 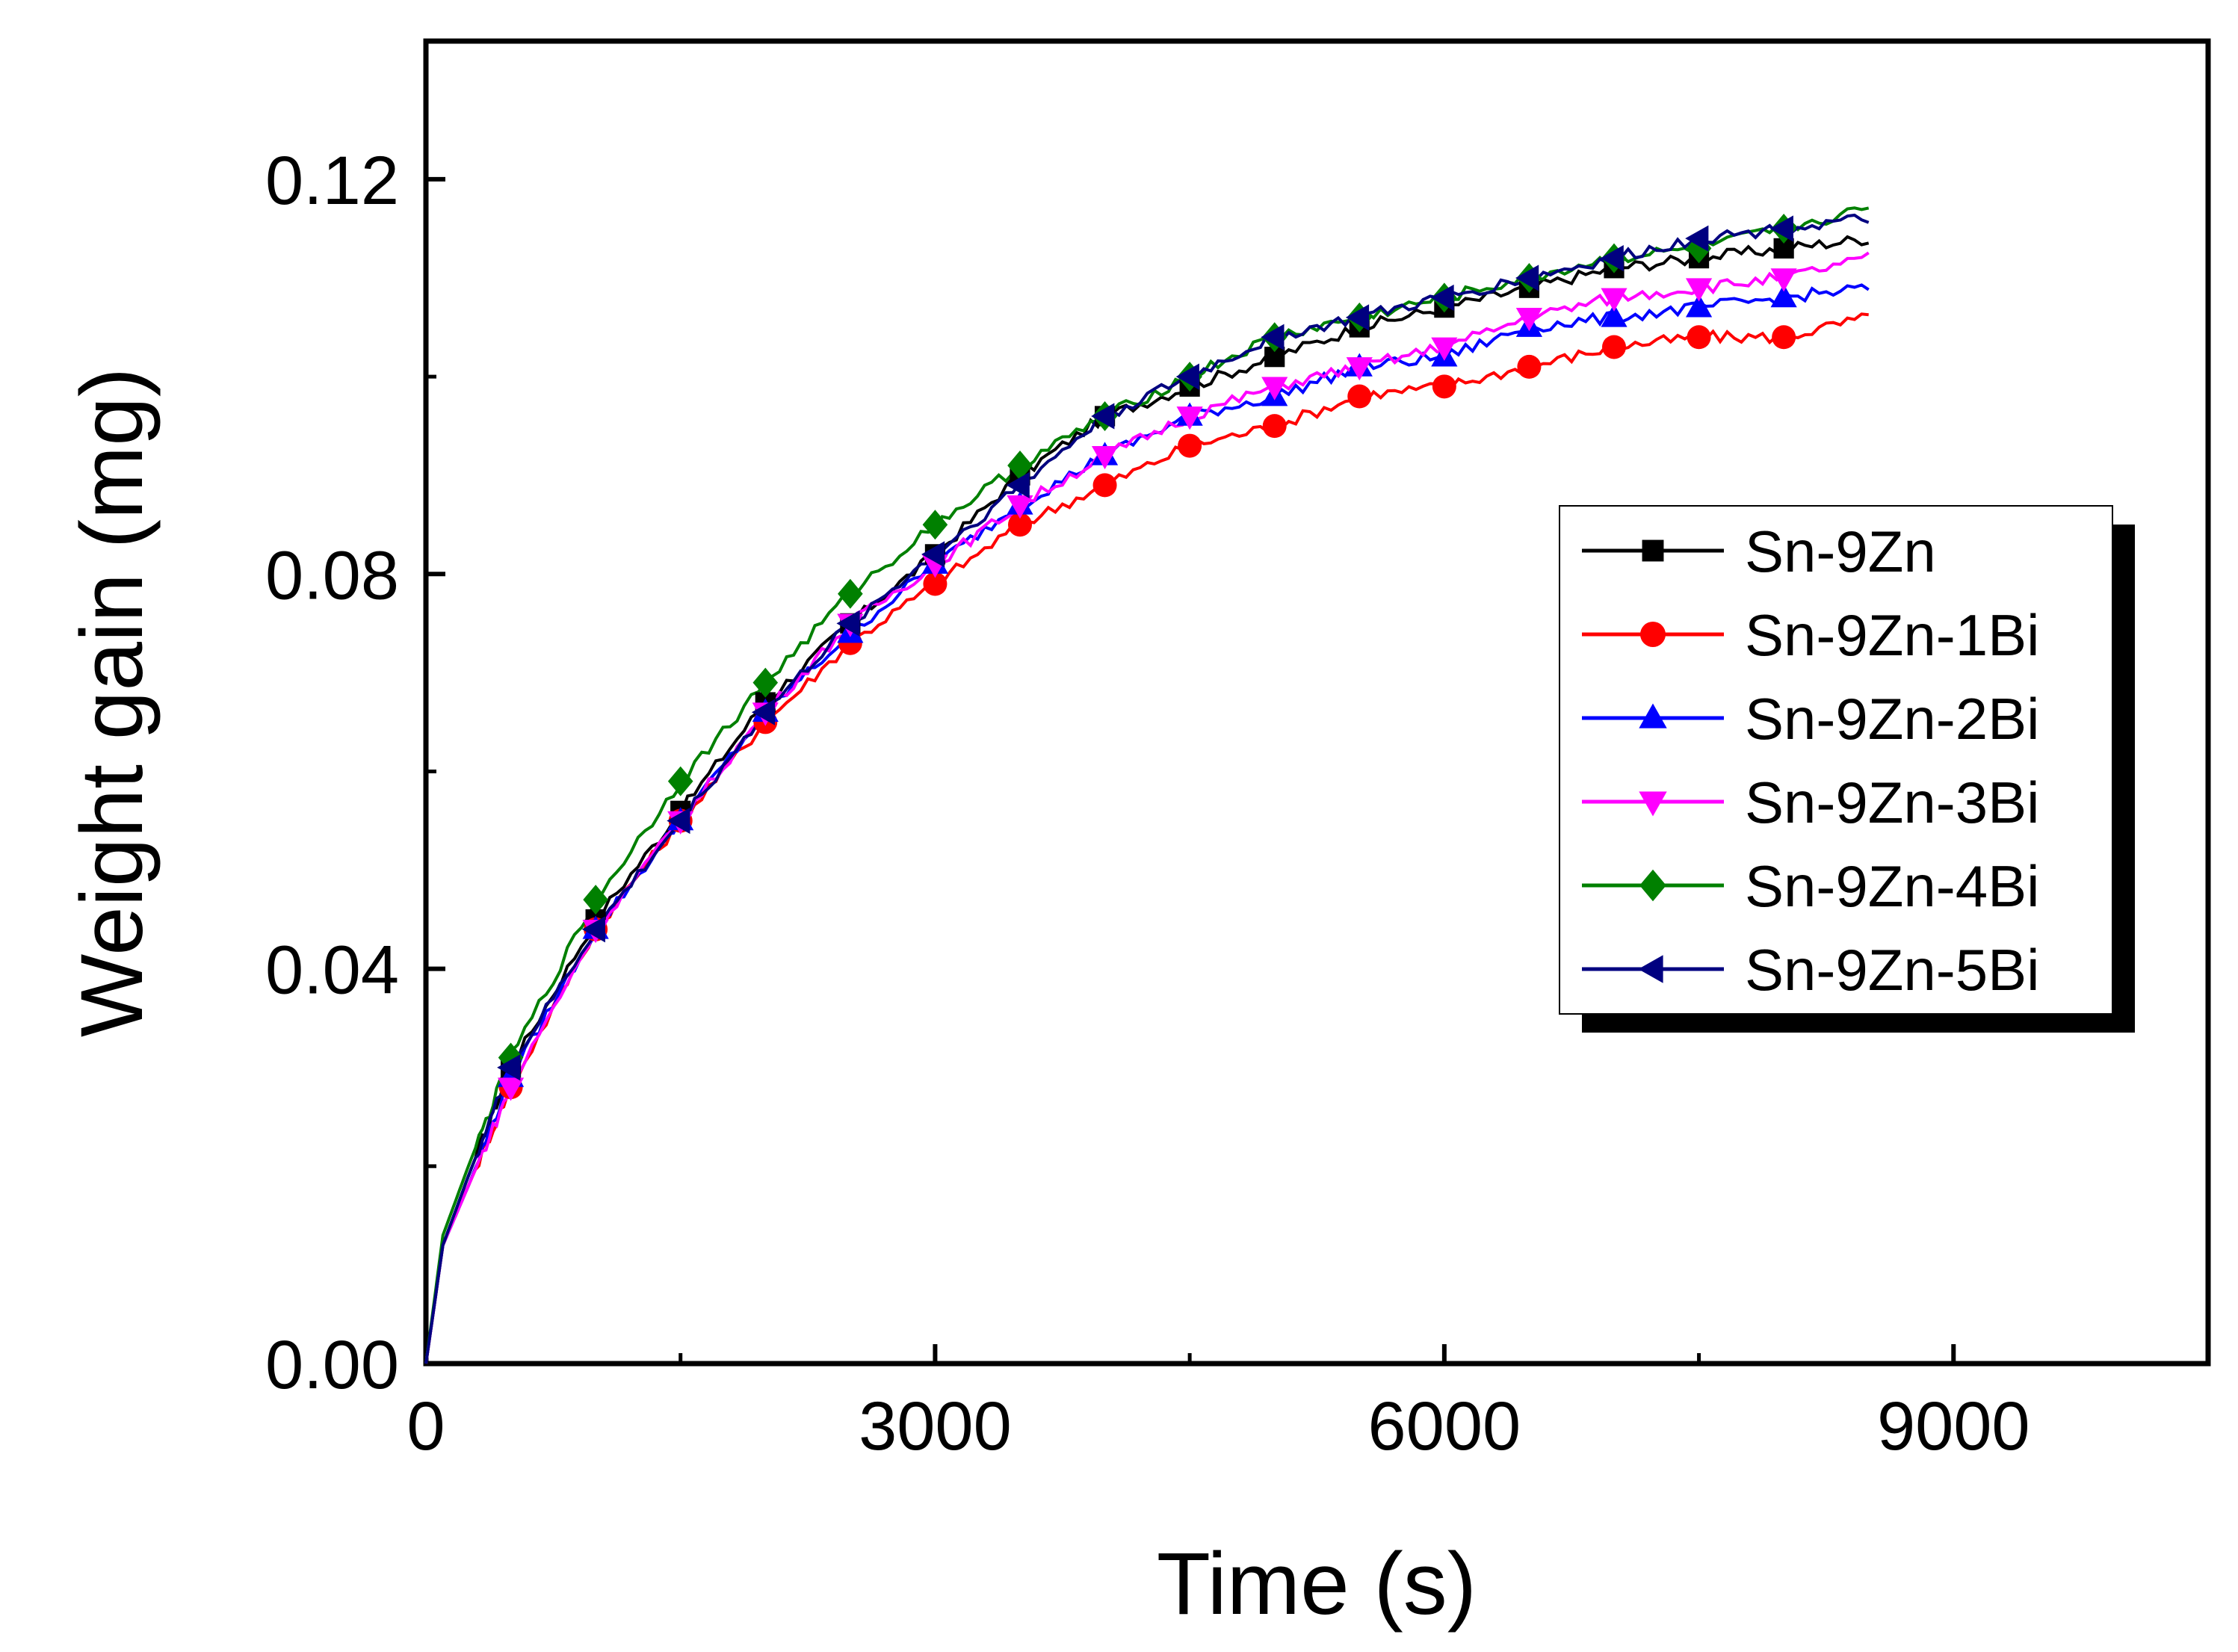 I want to click on y-tick-label: 0.04, so click(x=332, y=970).